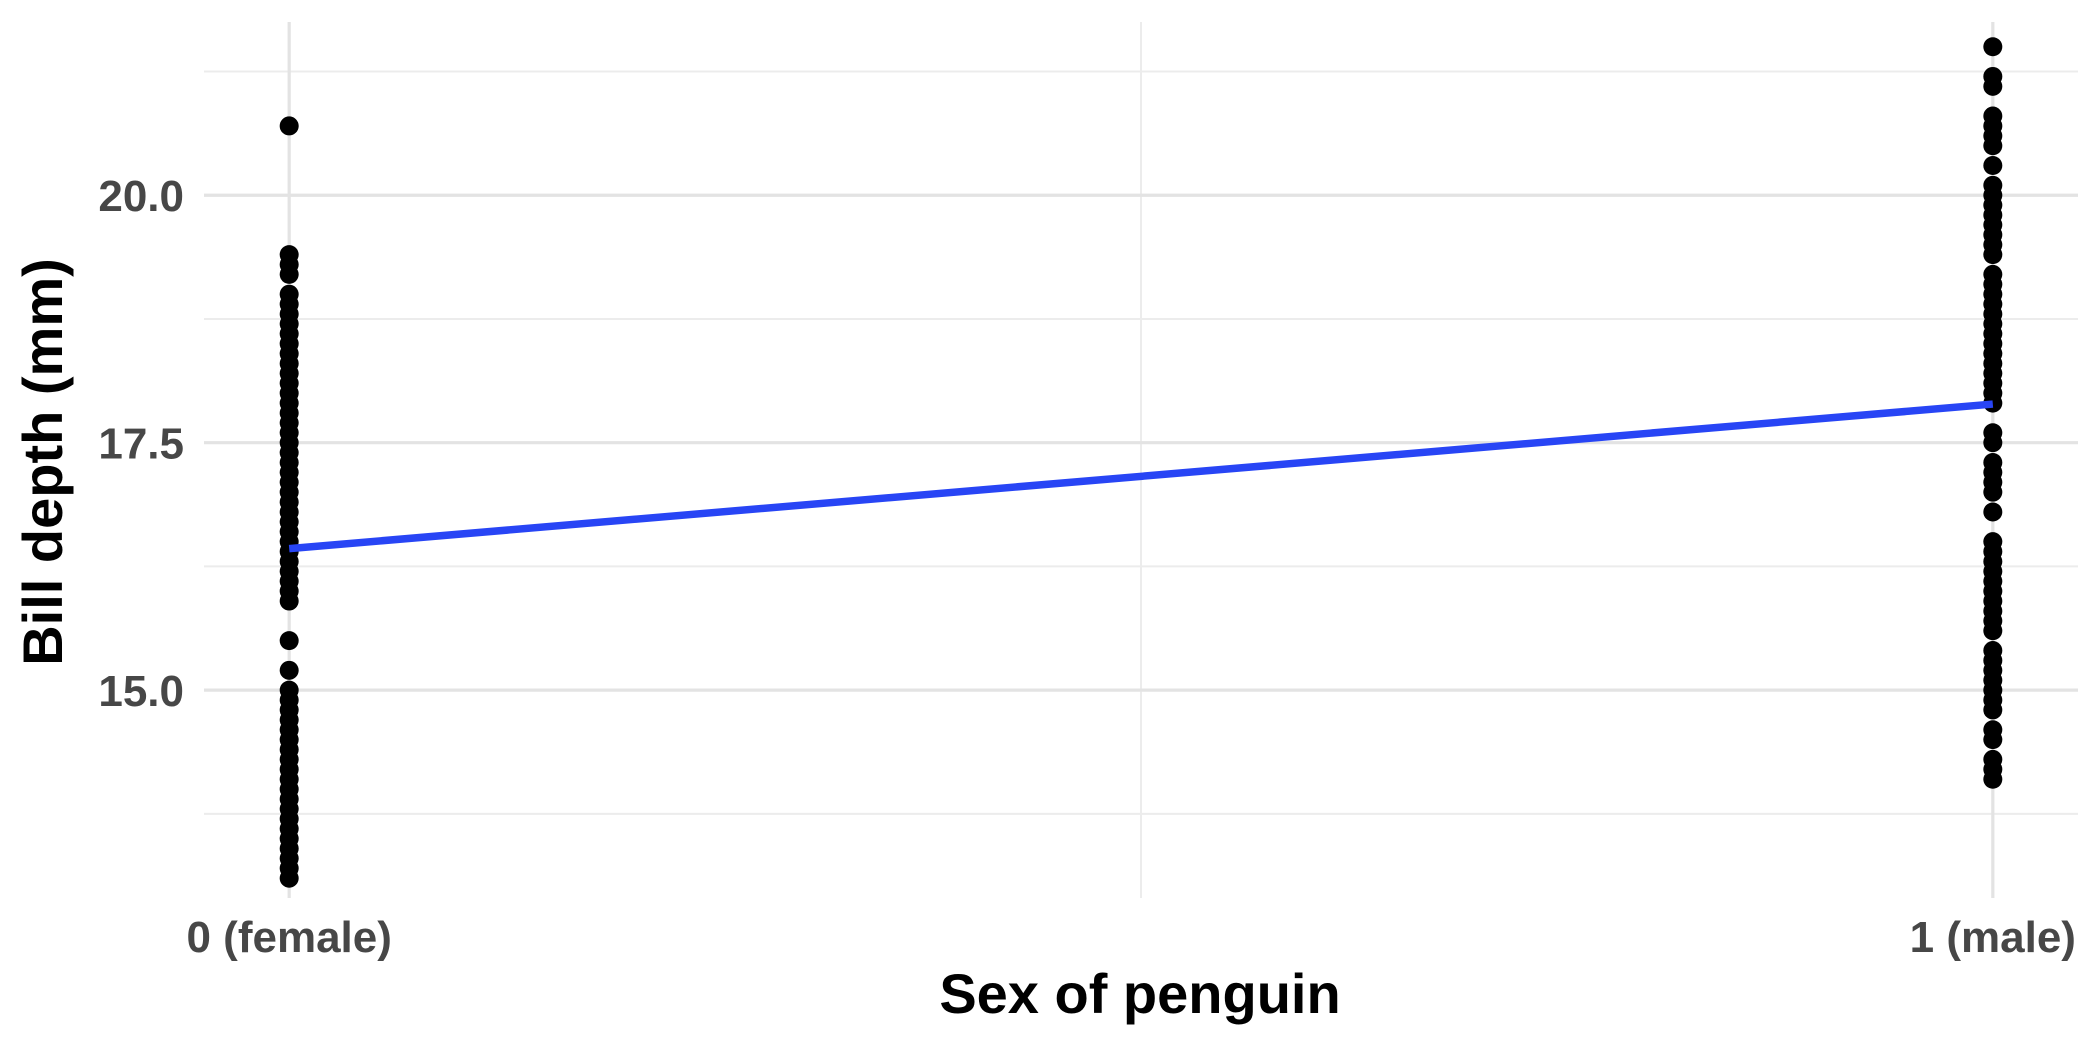  Describe the element at coordinates (1130, 937) in the screenshot. I see `x-tick-labels: 0 (female) 1 (male)` at that location.